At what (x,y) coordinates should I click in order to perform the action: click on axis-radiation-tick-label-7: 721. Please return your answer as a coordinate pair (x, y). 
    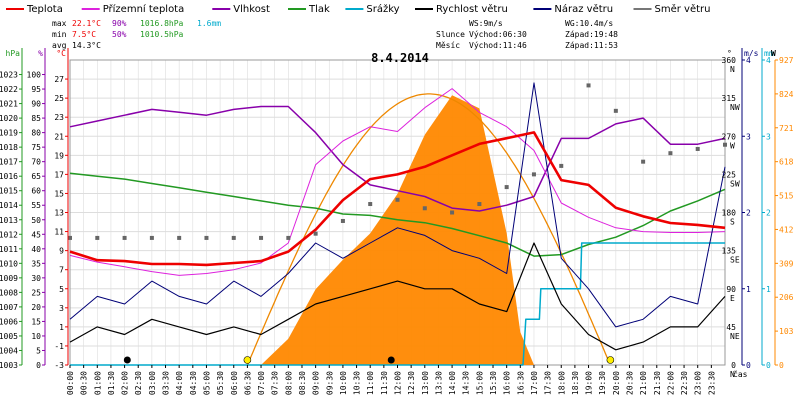
    Looking at the image, I should click on (786, 128).